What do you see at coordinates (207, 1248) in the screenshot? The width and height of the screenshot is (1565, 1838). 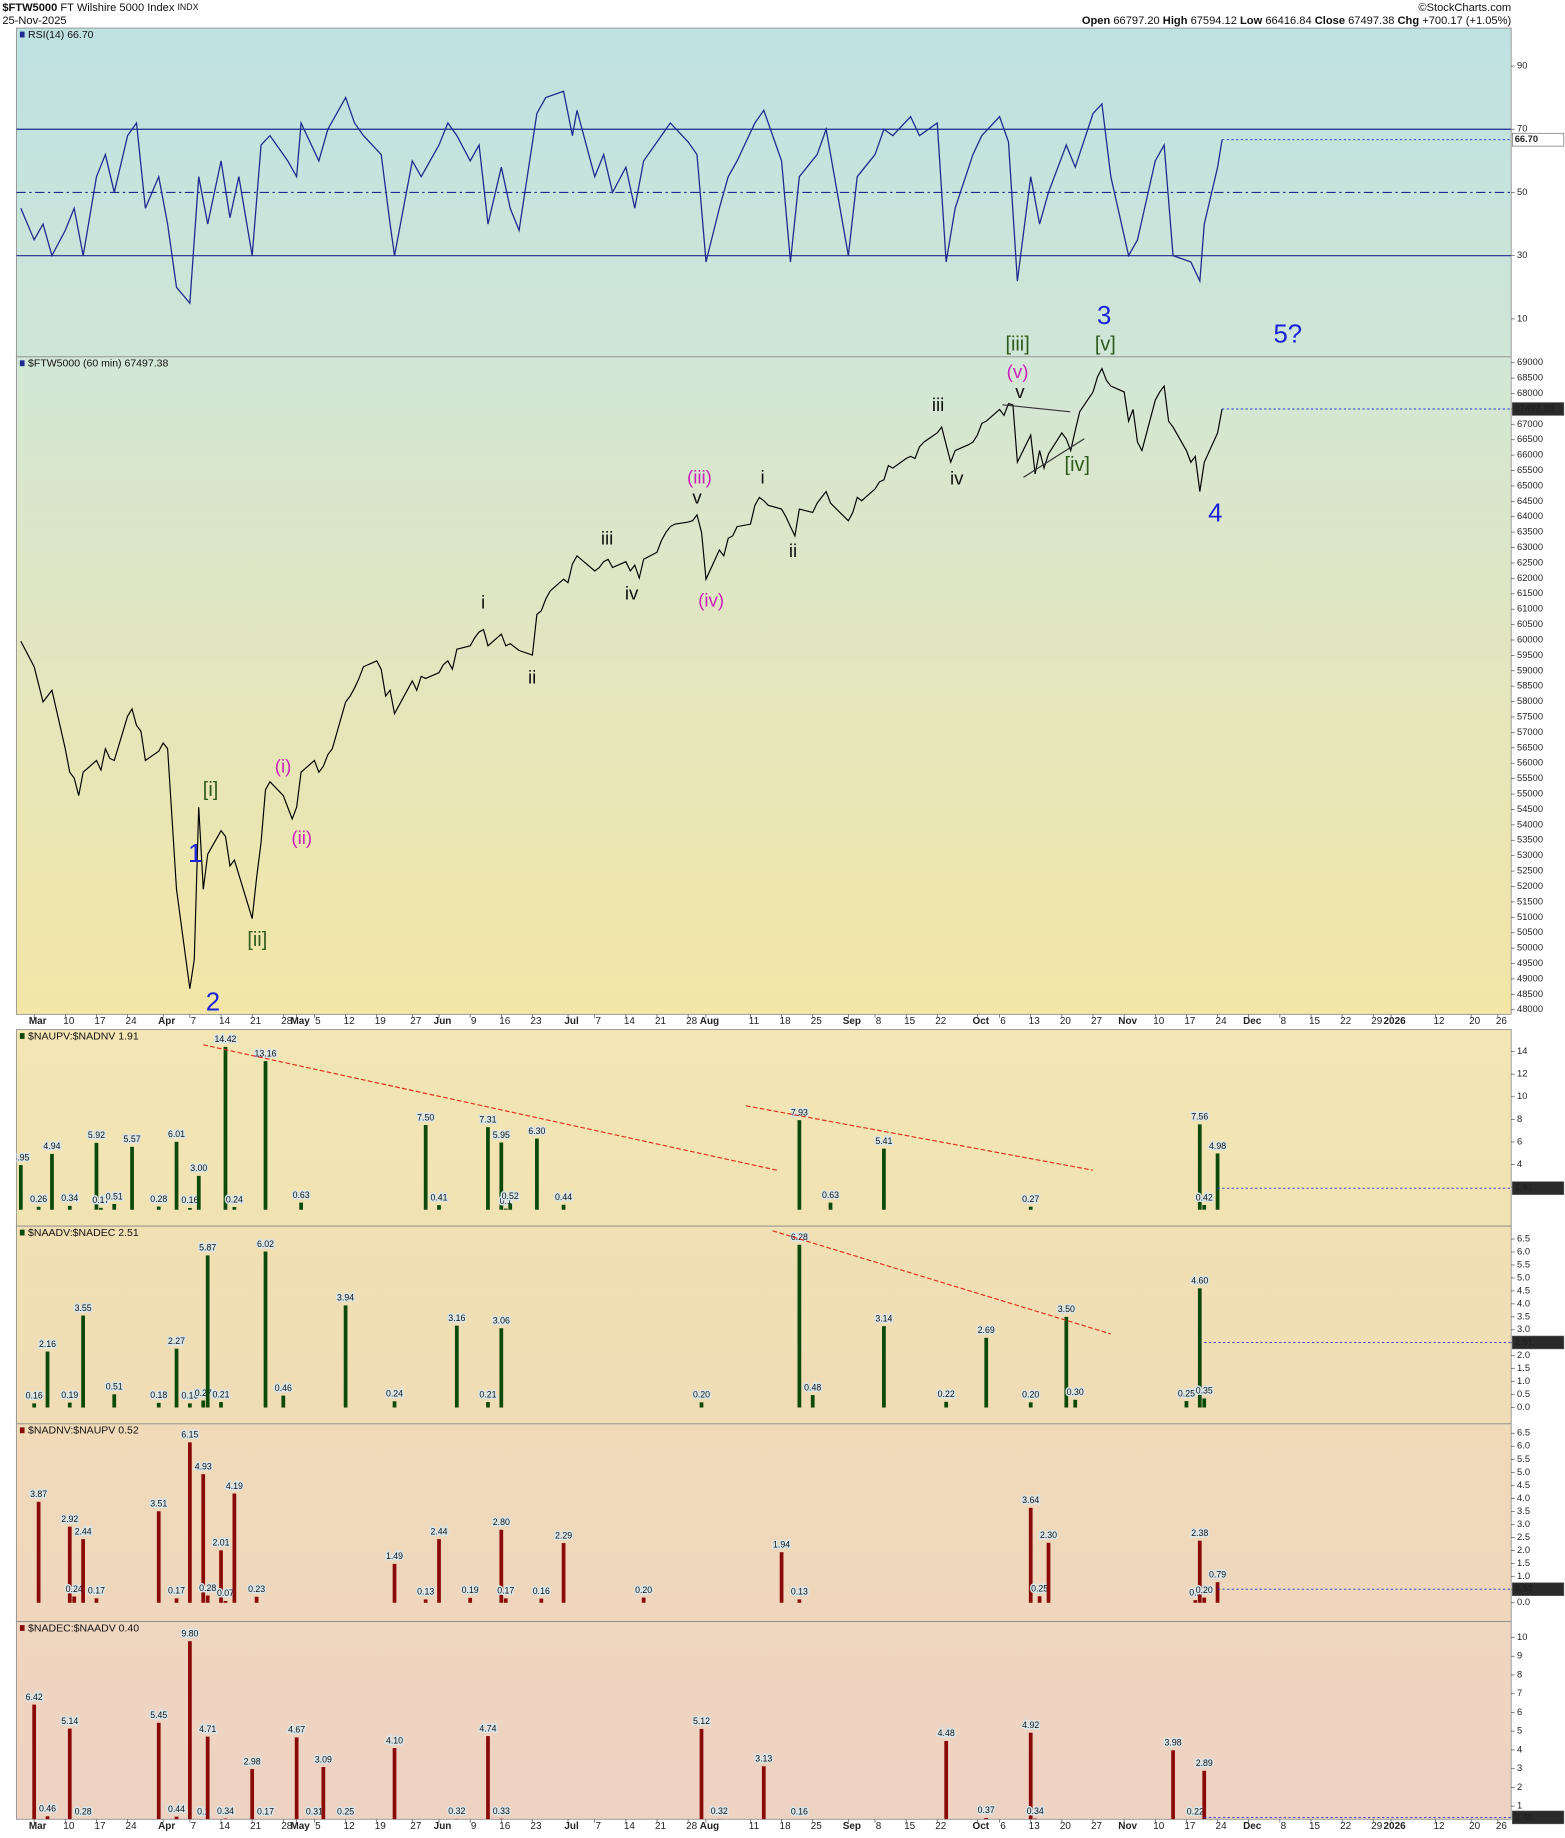 I see `value-label: 5.87` at bounding box center [207, 1248].